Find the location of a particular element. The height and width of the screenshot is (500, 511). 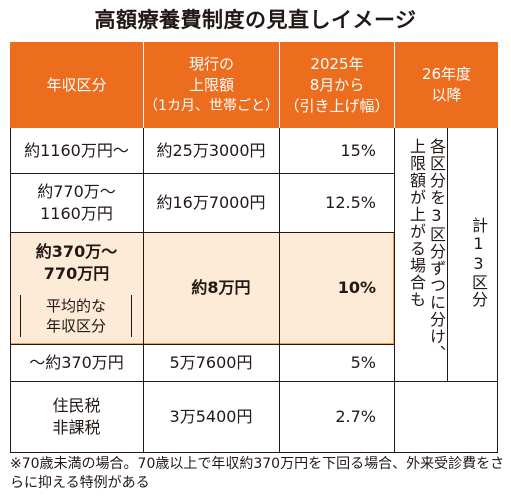

row1-income: 約1160万円～ is located at coordinates (76, 150).